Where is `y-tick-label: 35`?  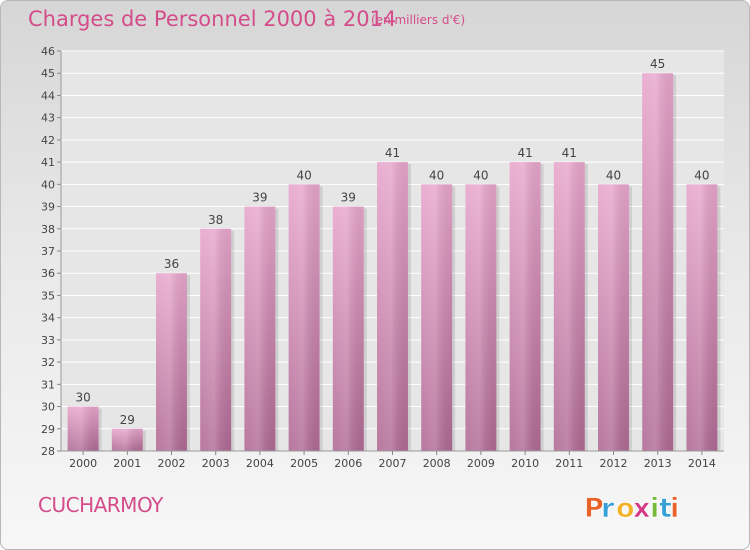 y-tick-label: 35 is located at coordinates (48, 295).